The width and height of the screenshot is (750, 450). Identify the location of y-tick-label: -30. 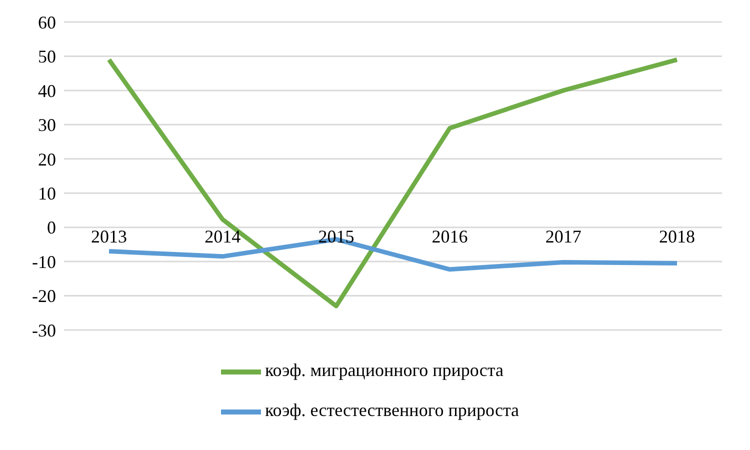
(44, 330).